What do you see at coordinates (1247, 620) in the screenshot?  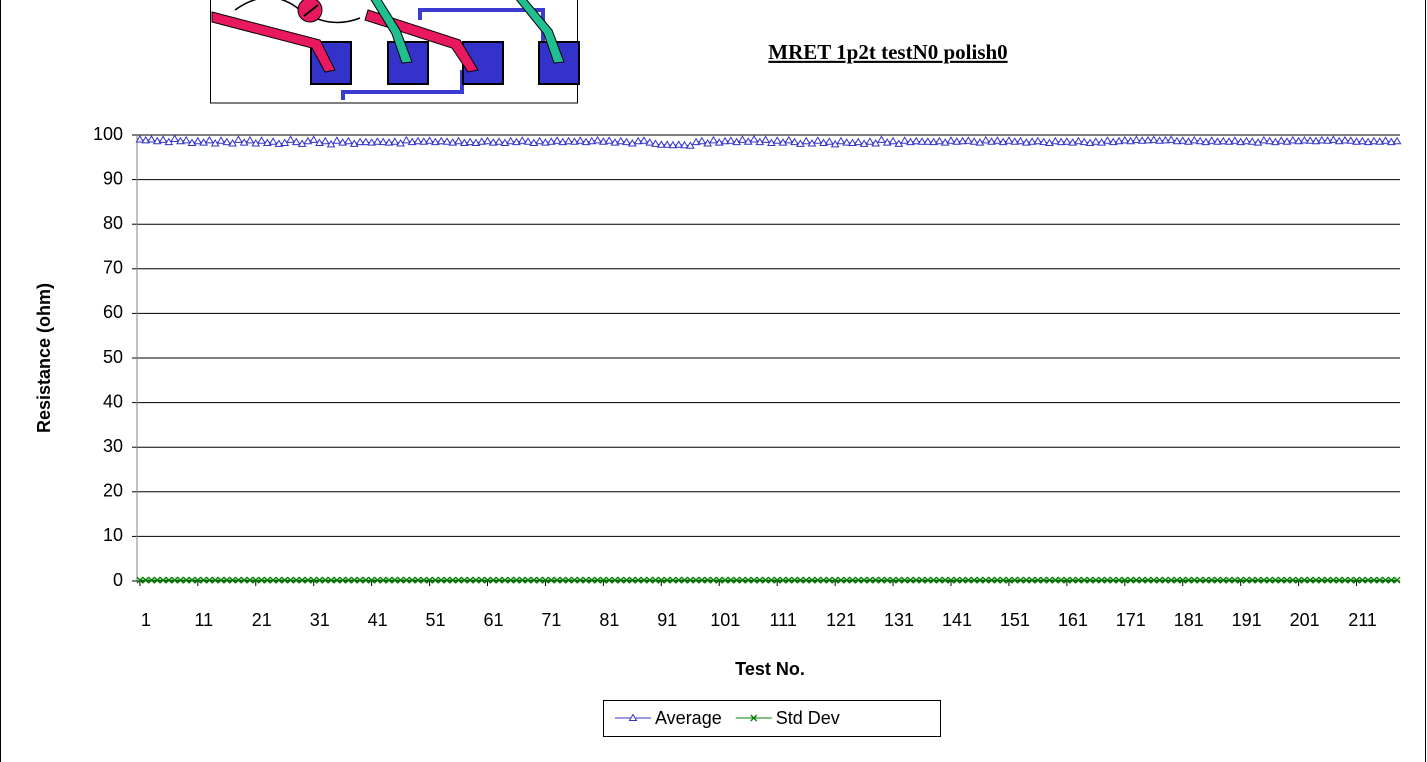 I see `x-tick-label: 191` at bounding box center [1247, 620].